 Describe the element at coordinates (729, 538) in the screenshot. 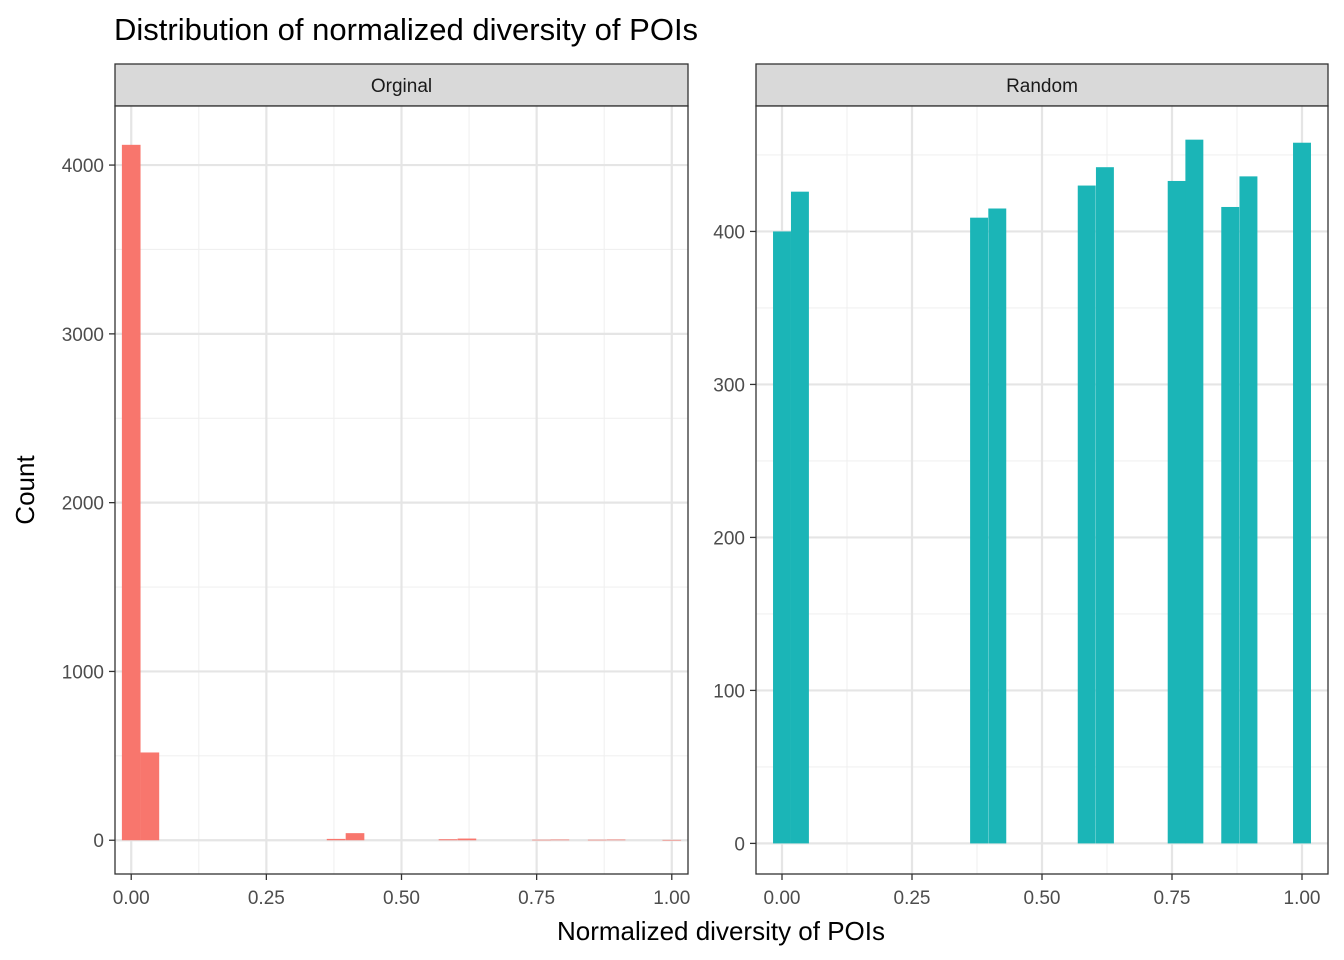

I see `y-tick-label: 200` at that location.